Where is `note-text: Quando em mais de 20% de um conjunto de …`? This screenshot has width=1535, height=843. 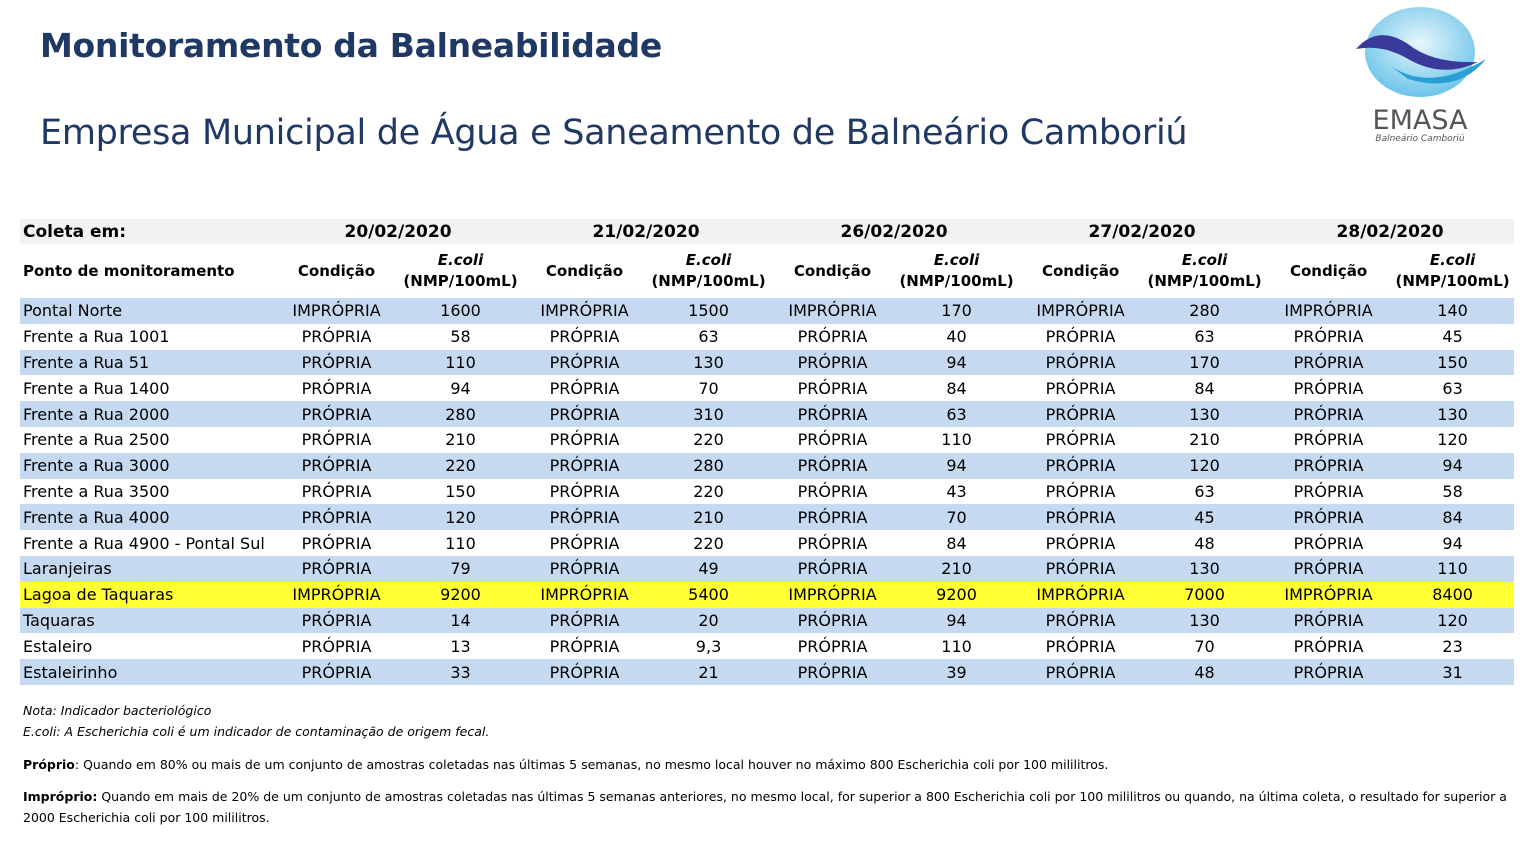
note-text: Quando em mais de 20% de um conjunto de … is located at coordinates (765, 807).